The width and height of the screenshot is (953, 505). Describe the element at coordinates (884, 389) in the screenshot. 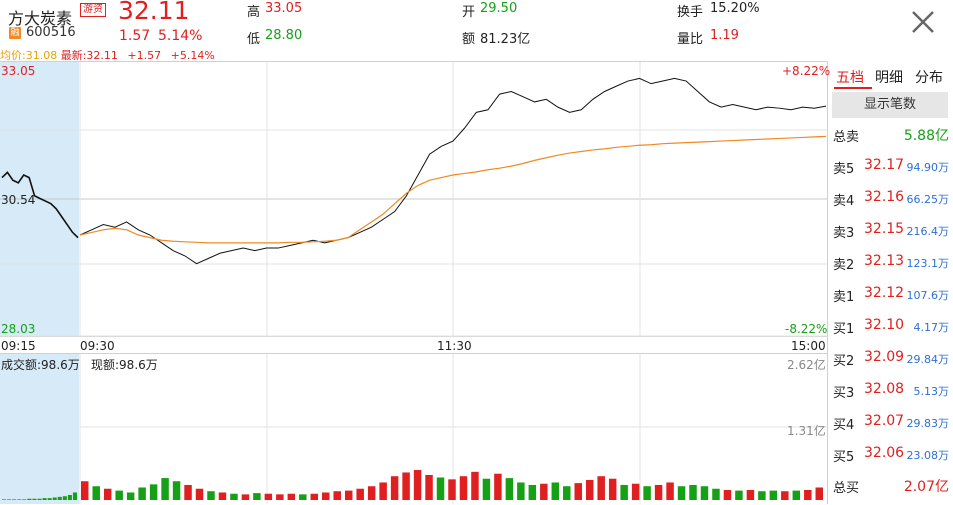

I see `buy-level-price: 32.08` at that location.